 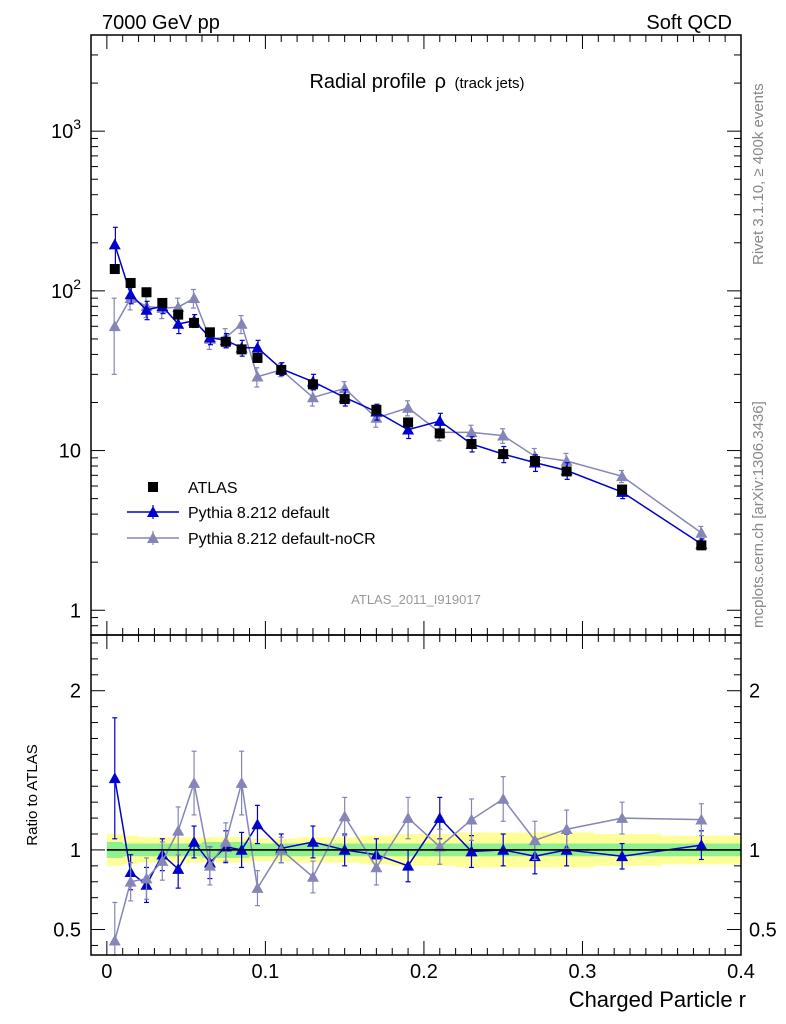 I want to click on legend-label: ATLAS, so click(x=213, y=488).